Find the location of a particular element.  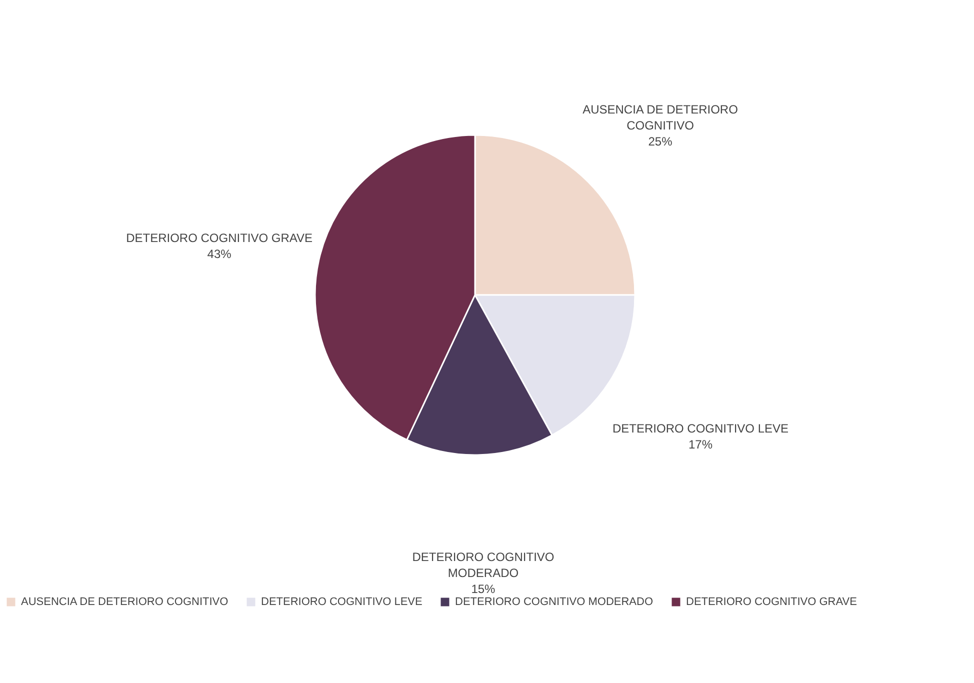

data-label: 43% is located at coordinates (219, 253).